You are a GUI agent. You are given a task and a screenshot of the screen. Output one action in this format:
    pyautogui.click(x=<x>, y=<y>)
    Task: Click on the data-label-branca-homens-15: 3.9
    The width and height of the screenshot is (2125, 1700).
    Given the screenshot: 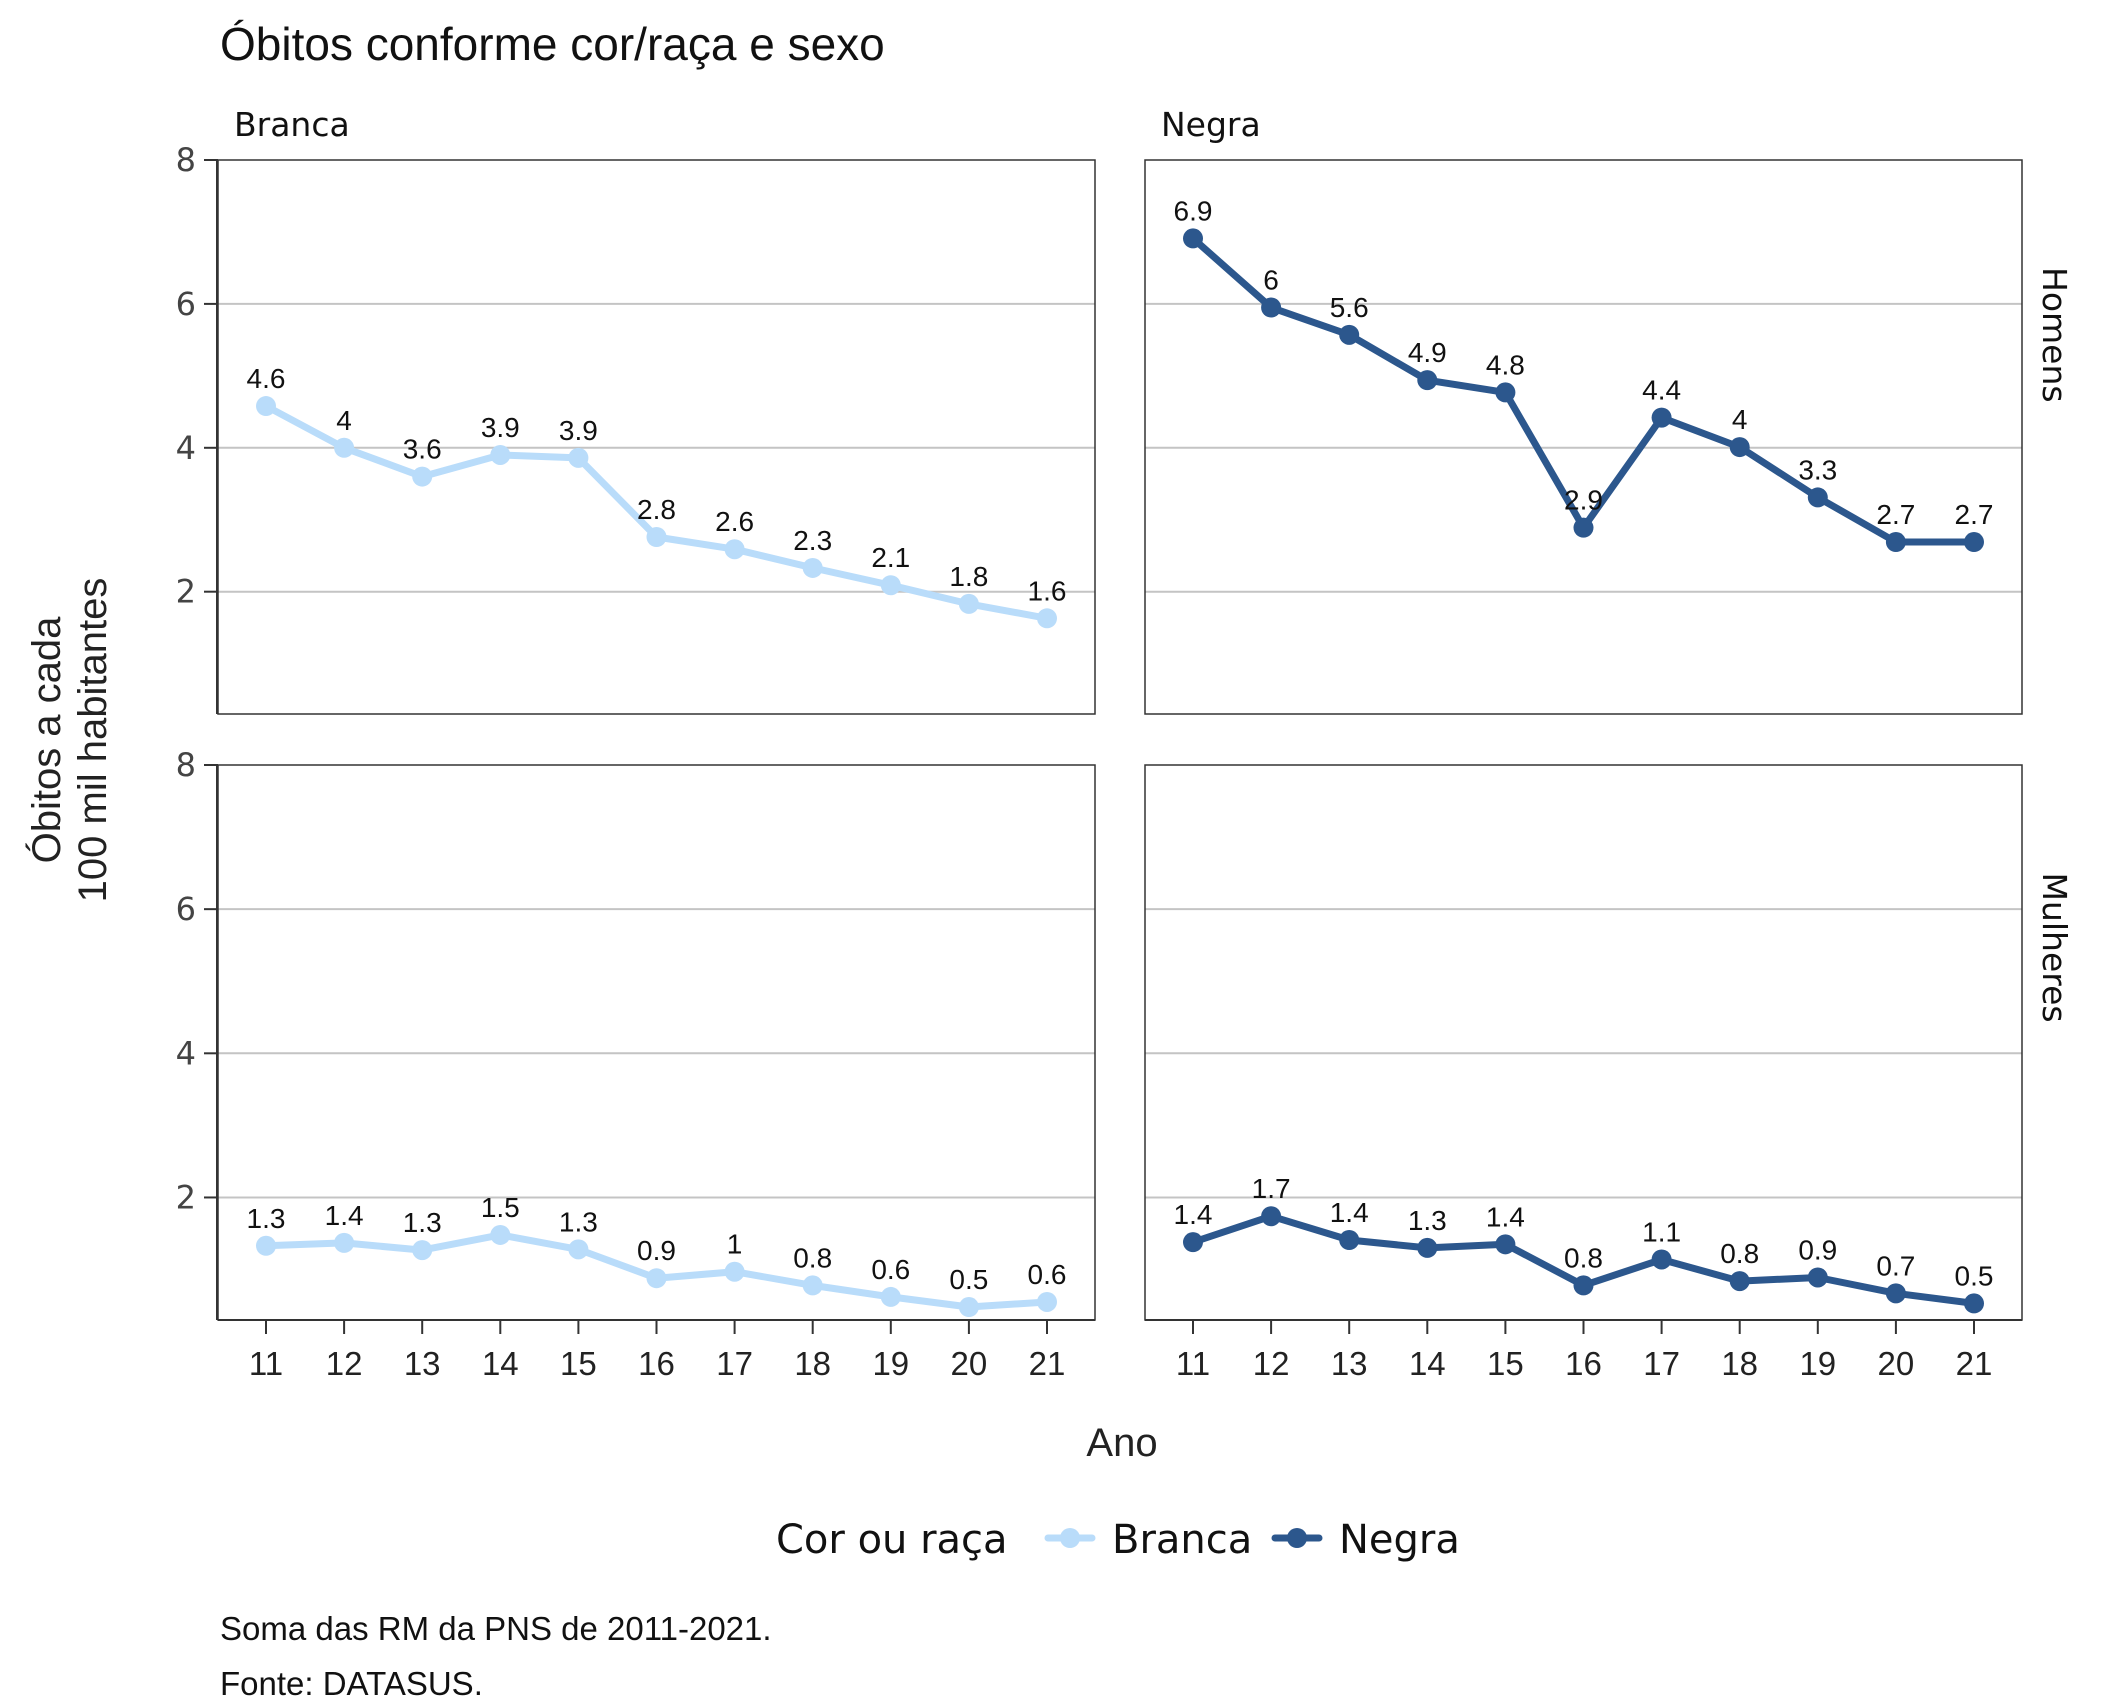 What is the action you would take?
    pyautogui.click(x=578, y=430)
    